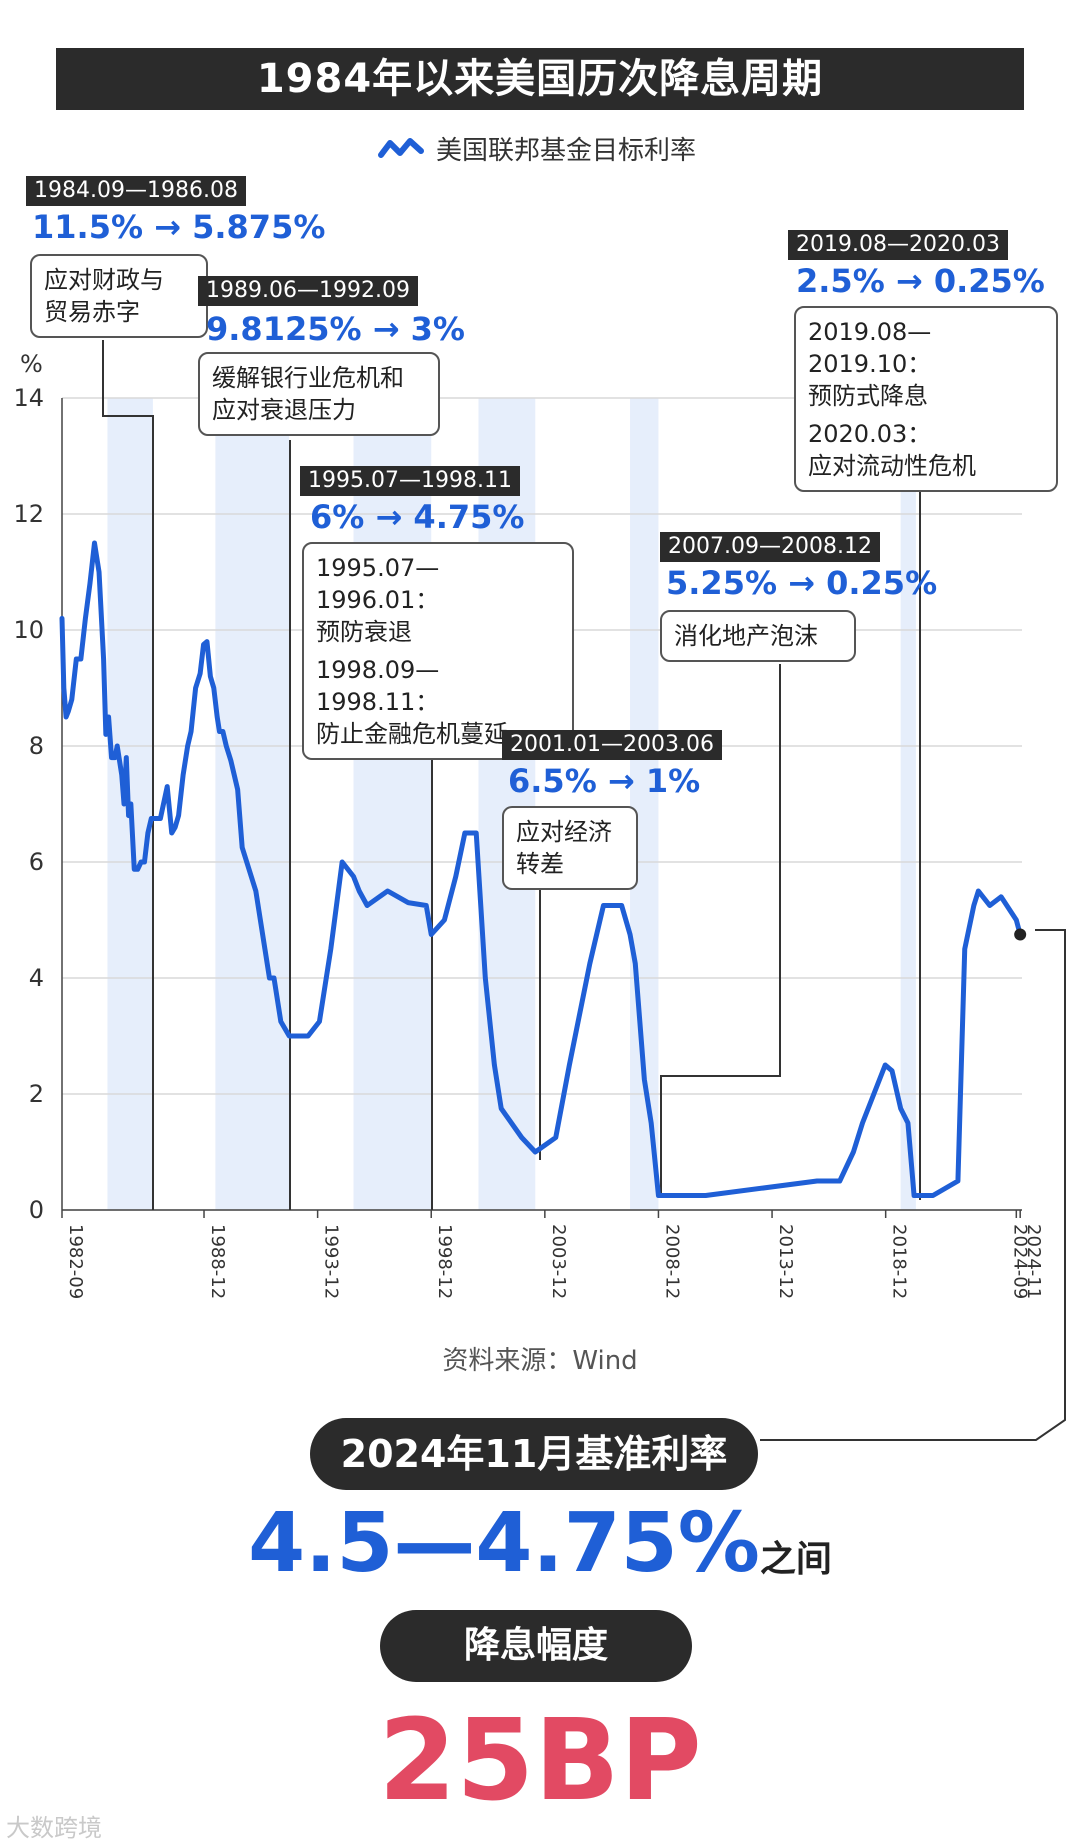 This screenshot has width=1080, height=1847. Describe the element at coordinates (217, 1261) in the screenshot. I see `x-tick-label: 1988-12` at that location.